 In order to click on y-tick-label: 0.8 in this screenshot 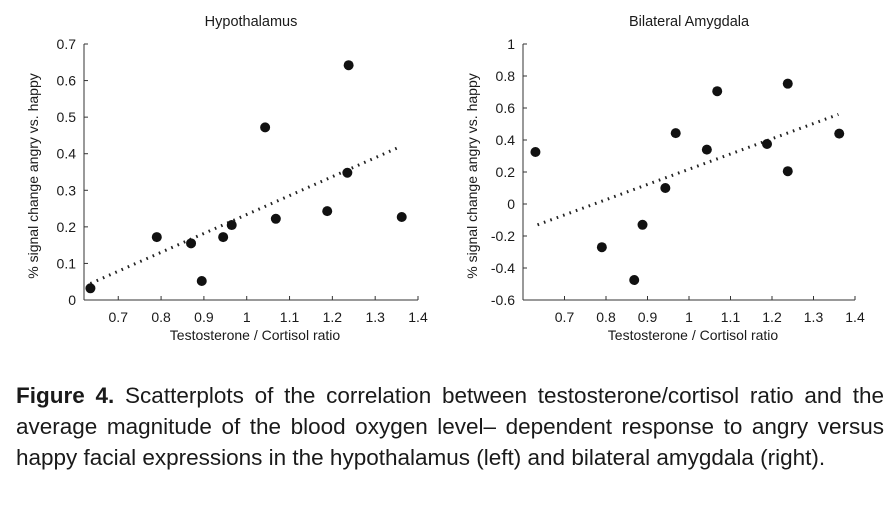, I will do `click(506, 76)`.